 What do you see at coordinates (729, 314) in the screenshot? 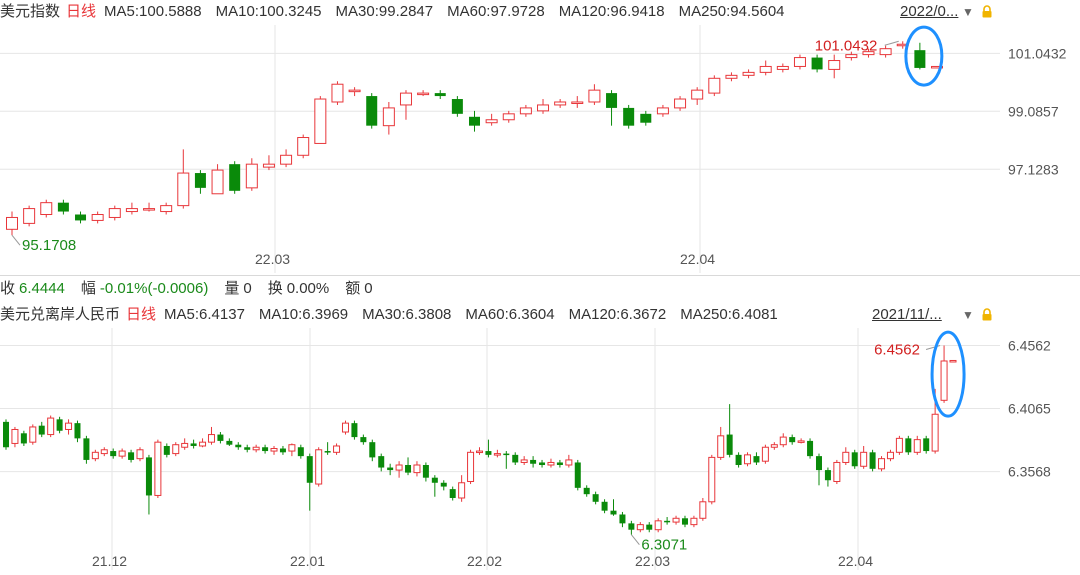
I see `panel2-ma250: MA250:6.4081` at bounding box center [729, 314].